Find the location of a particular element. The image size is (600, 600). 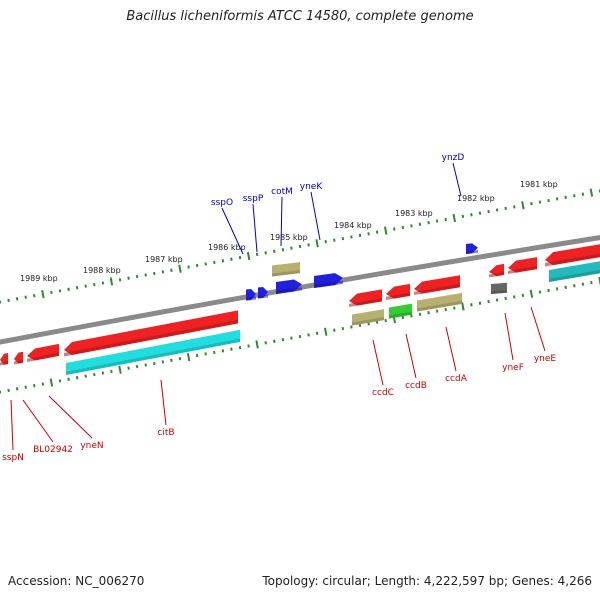

gene-label-text: ynzD is located at coordinates (453, 158).